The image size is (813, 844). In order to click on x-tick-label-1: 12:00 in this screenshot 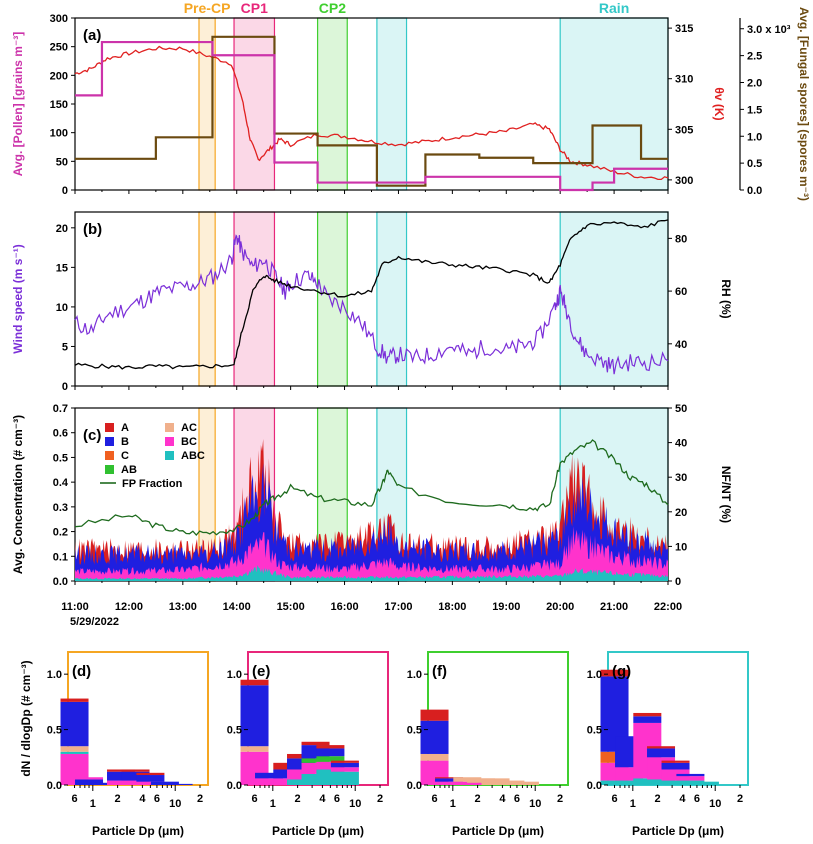, I will do `click(129, 607)`.